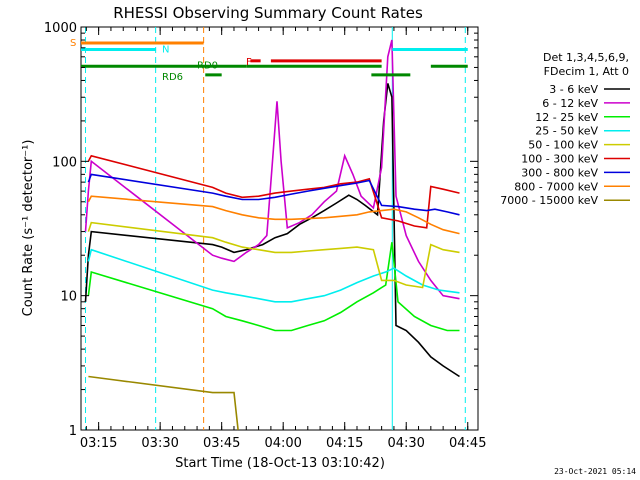  What do you see at coordinates (344, 443) in the screenshot?
I see `x-tick-label-4: 04:15` at bounding box center [344, 443].